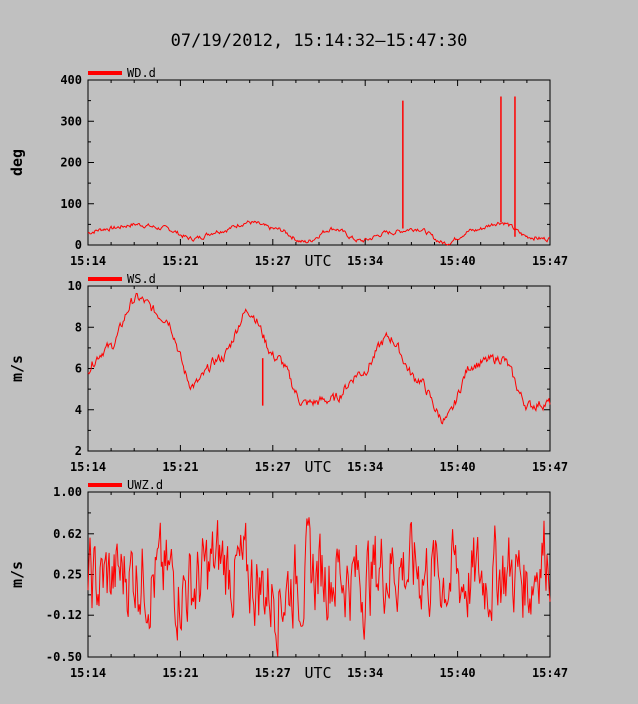  Describe the element at coordinates (78, 451) in the screenshot. I see `y-tick-label: 2` at that location.